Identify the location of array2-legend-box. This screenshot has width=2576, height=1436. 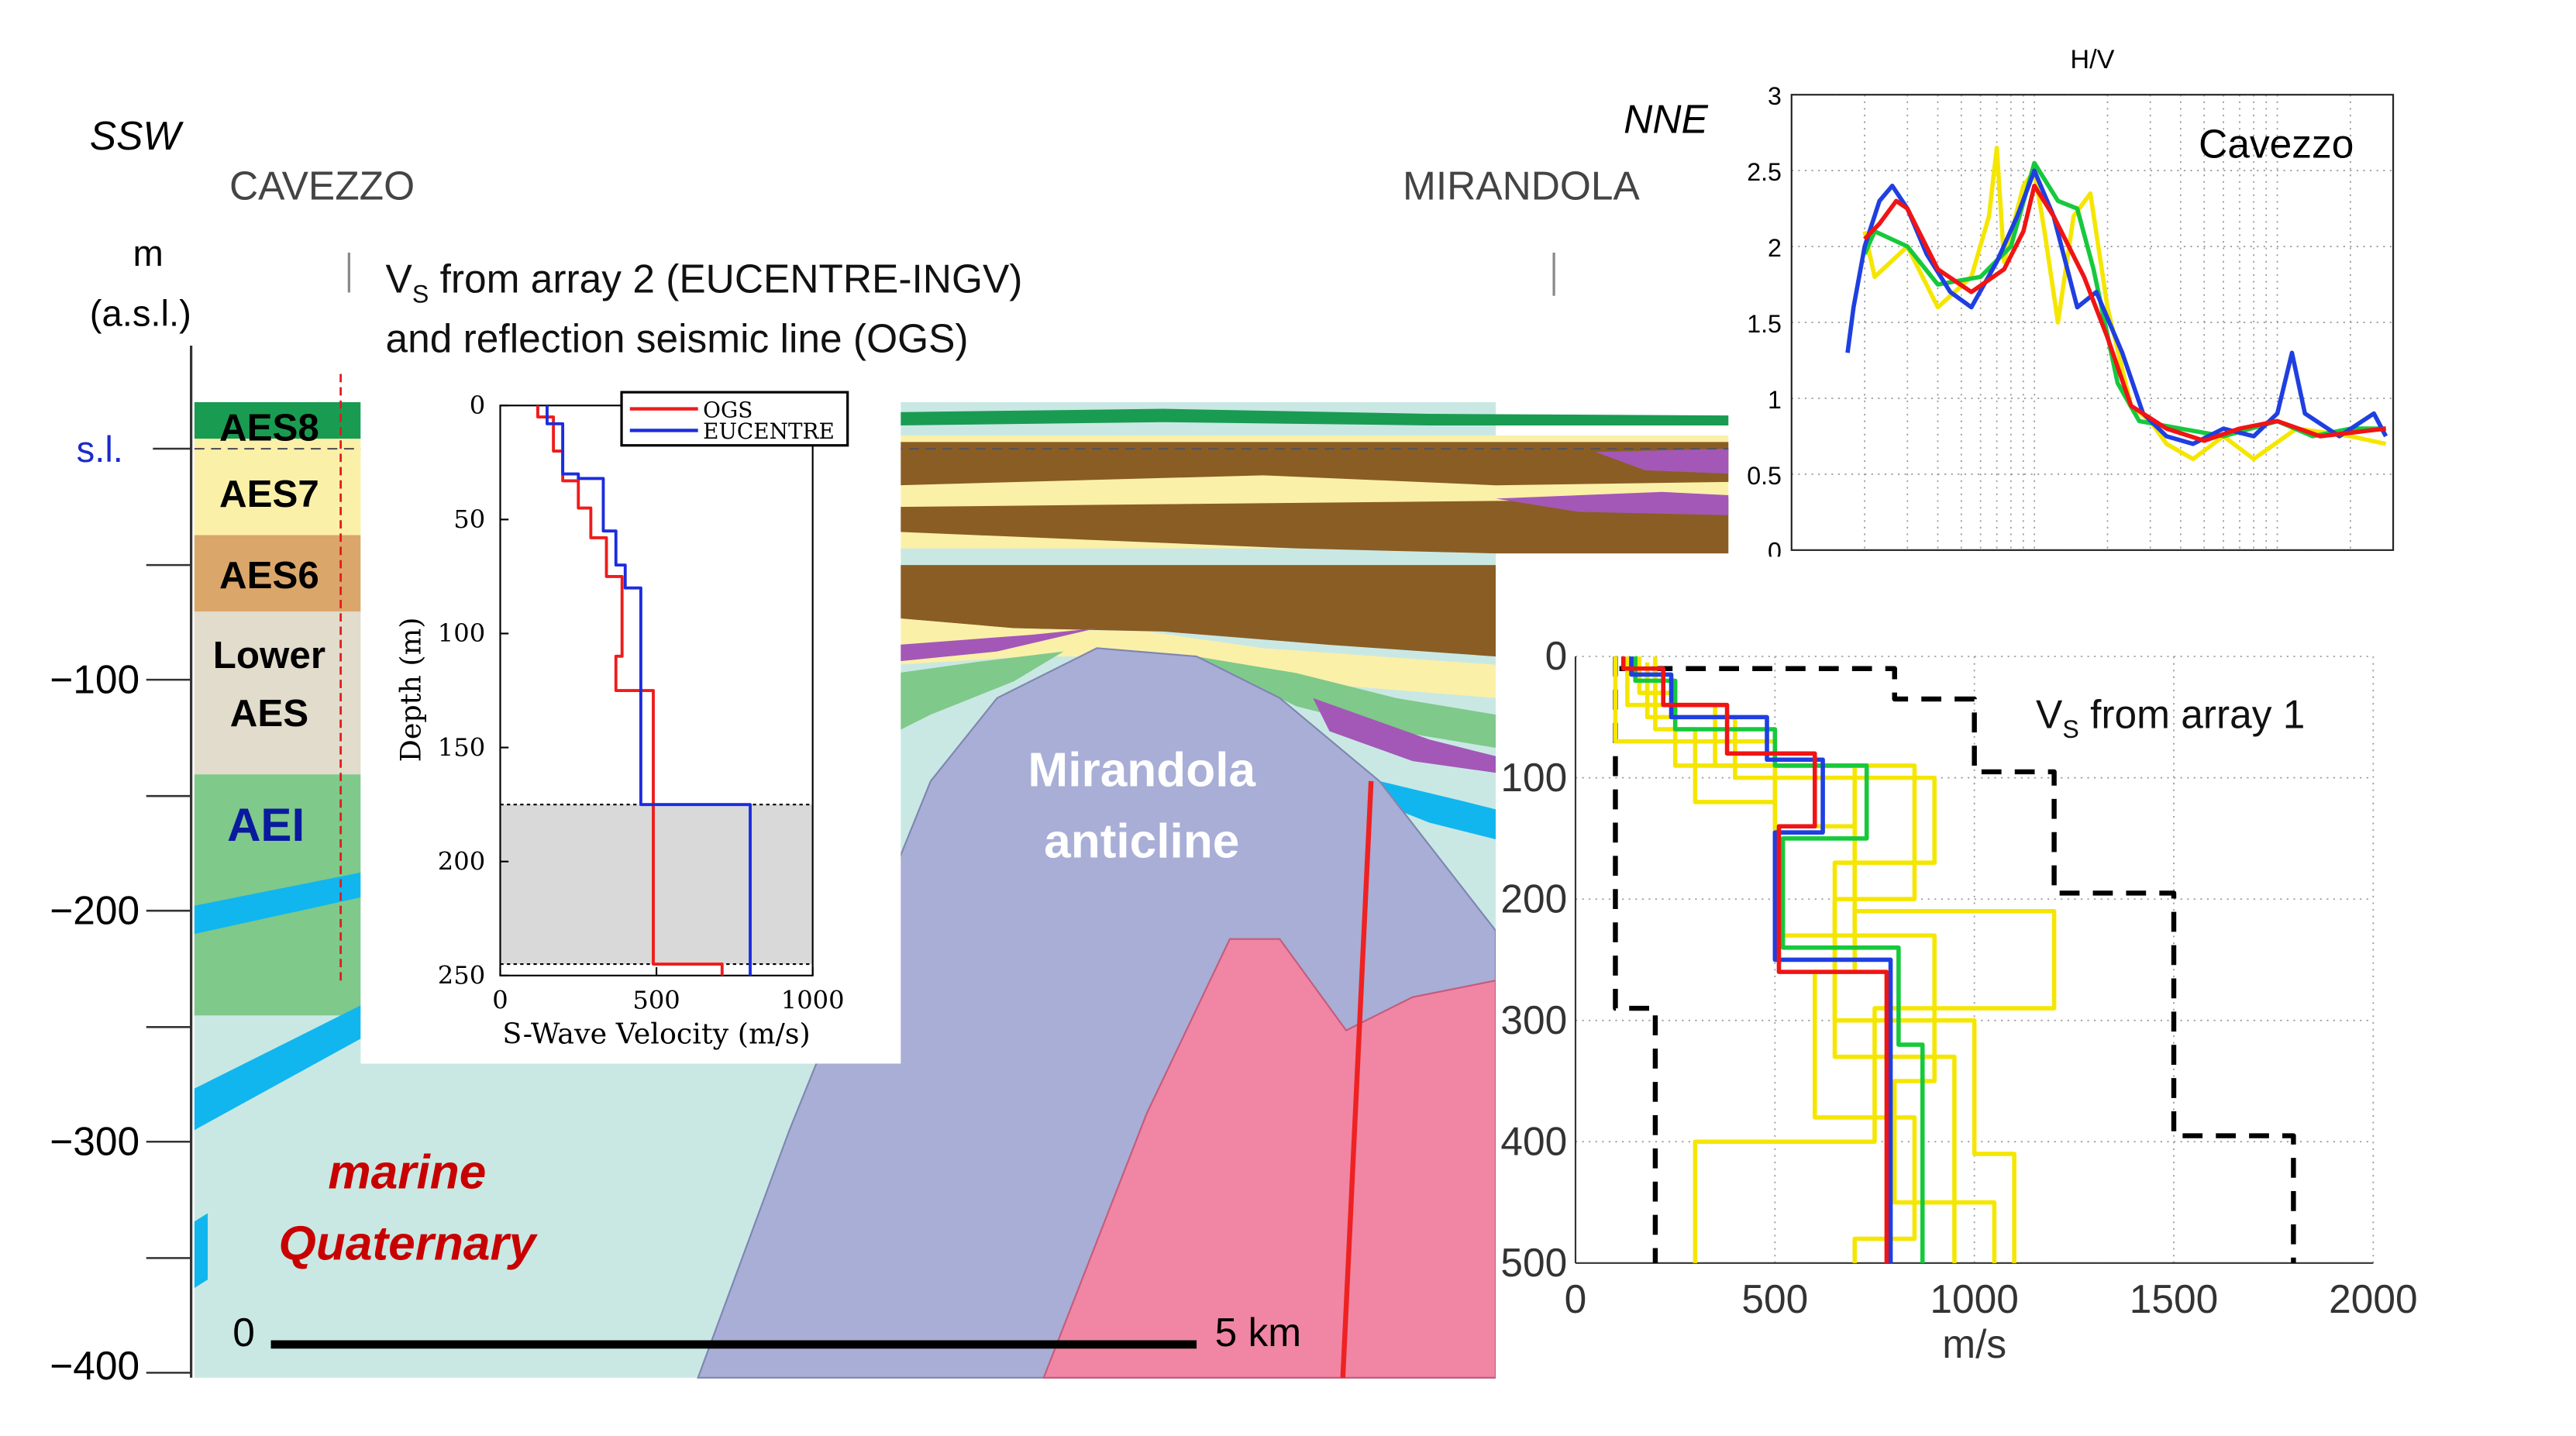
(734, 419).